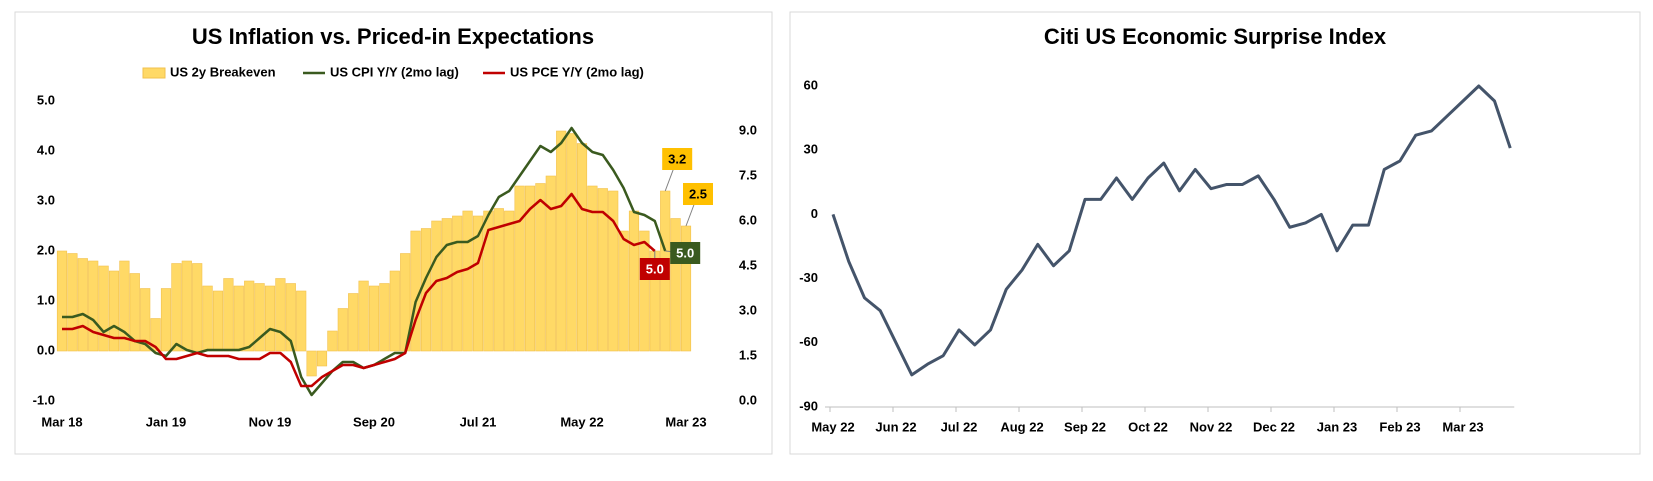  Describe the element at coordinates (44, 399) in the screenshot. I see `y-tick-label: -1.0` at that location.